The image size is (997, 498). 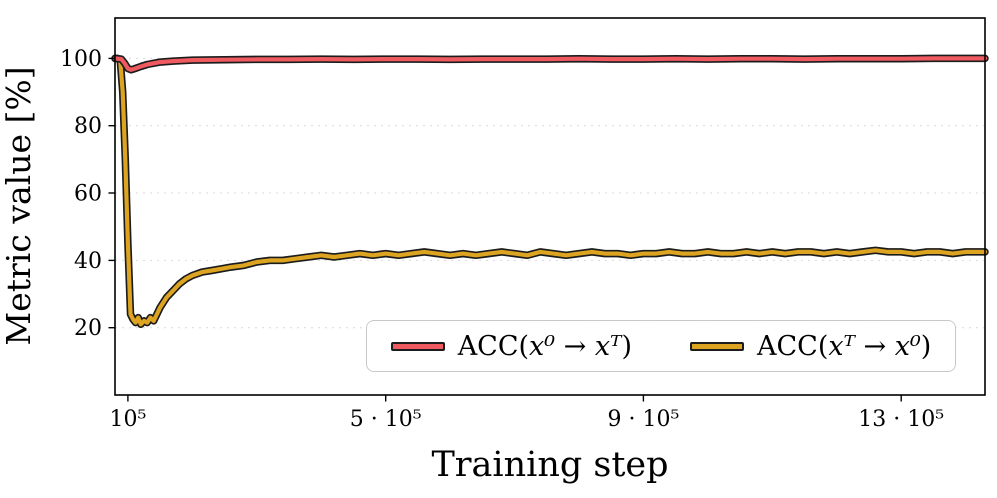 What do you see at coordinates (844, 346) in the screenshot?
I see `legend-label-acc-reverse: ACC(xᵀ → x⁰)` at bounding box center [844, 346].